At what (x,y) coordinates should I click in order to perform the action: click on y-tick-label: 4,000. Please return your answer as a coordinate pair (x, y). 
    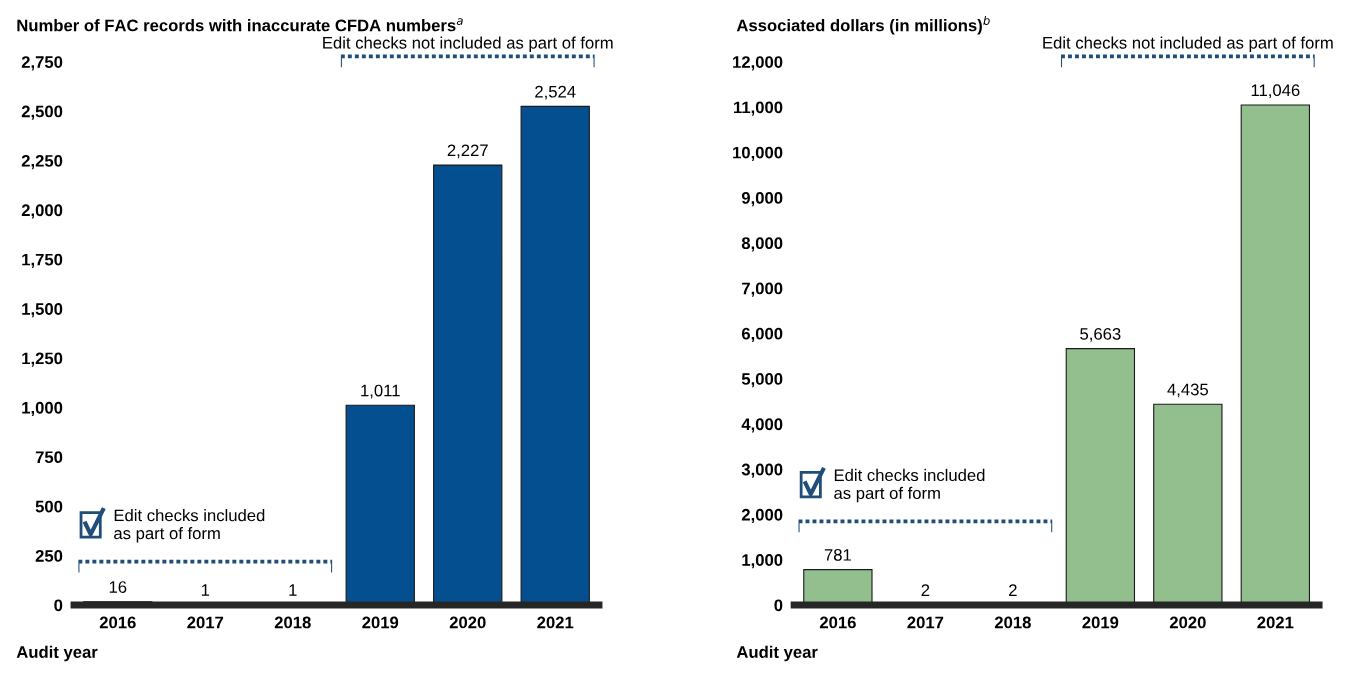
    Looking at the image, I should click on (762, 425).